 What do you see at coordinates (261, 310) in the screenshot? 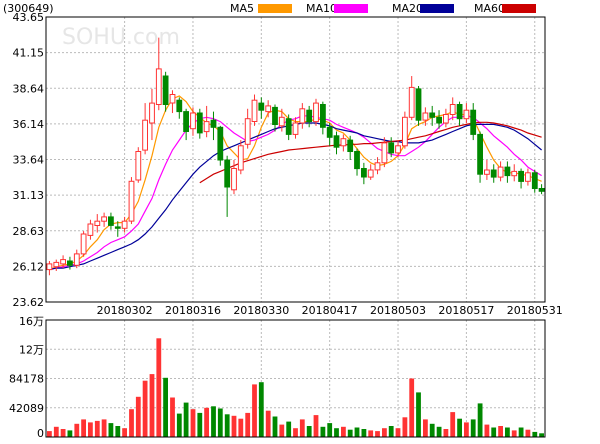
I see `date-tick-label: 20180330` at bounding box center [261, 310].